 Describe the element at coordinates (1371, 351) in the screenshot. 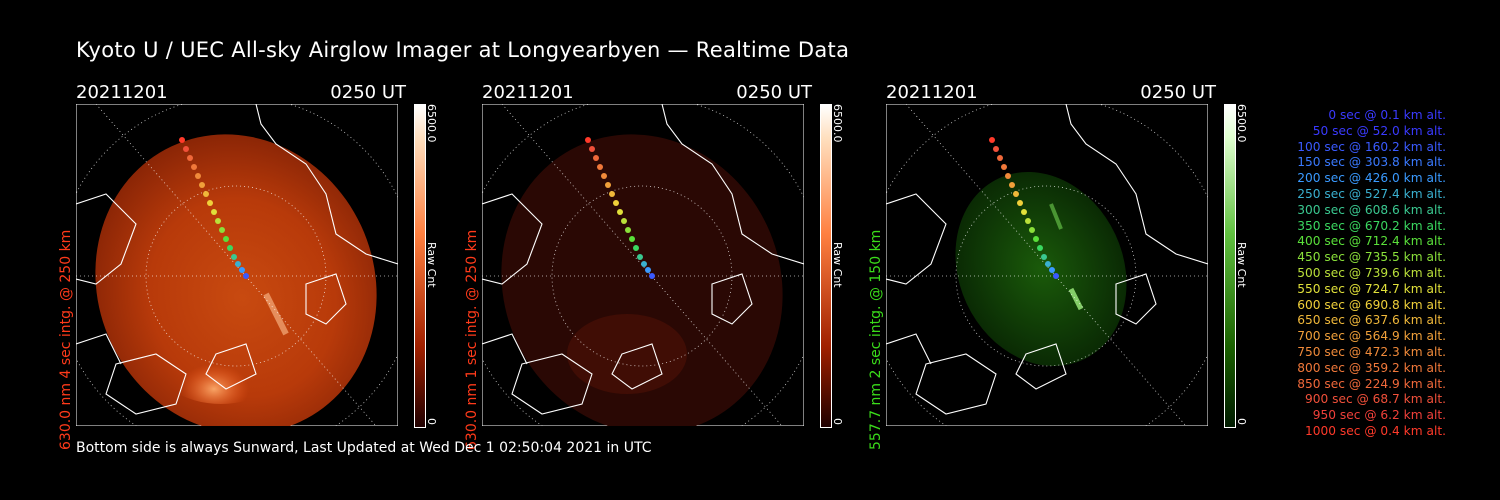

I see `legend-item: 750 sec @ 472.3 km alt.` at that location.